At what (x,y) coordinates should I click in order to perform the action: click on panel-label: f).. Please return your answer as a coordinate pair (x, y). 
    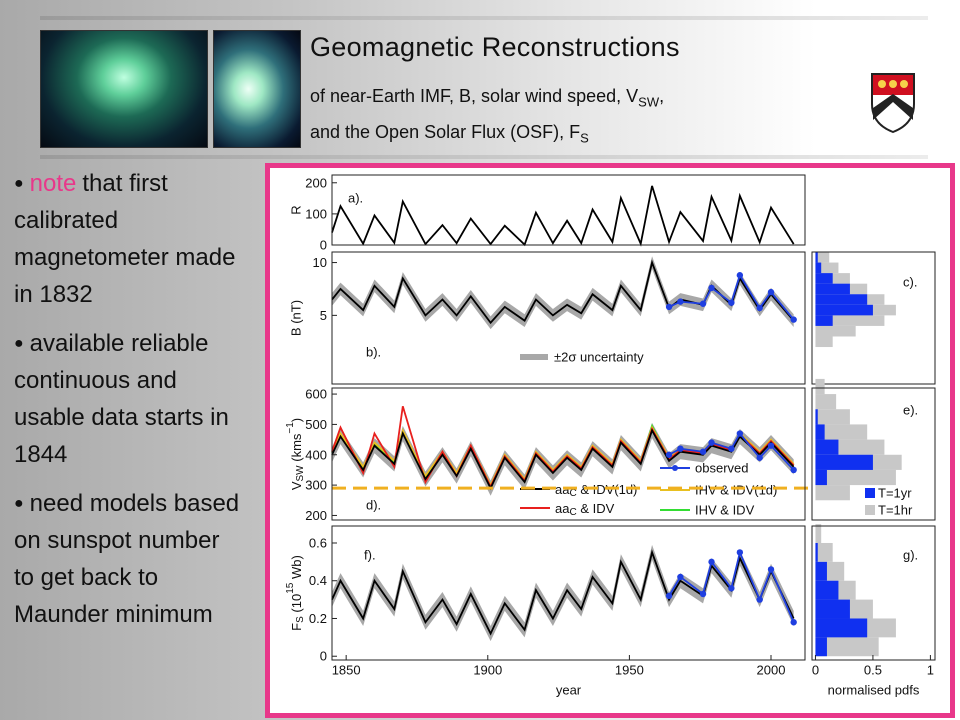
    Looking at the image, I should click on (370, 555).